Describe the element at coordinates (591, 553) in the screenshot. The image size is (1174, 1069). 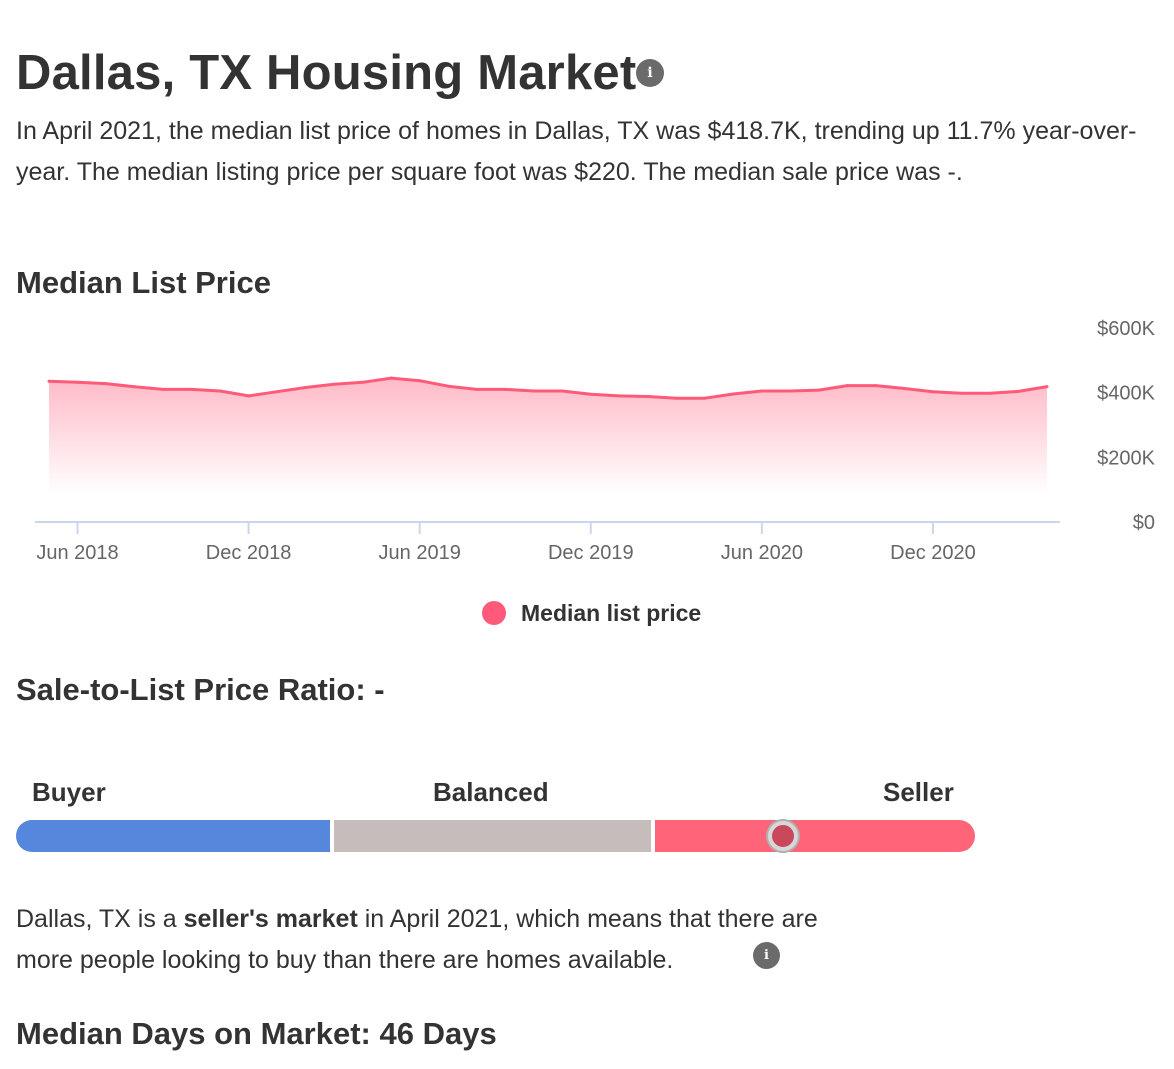
I see `x-tick-label: Dec 2019` at that location.